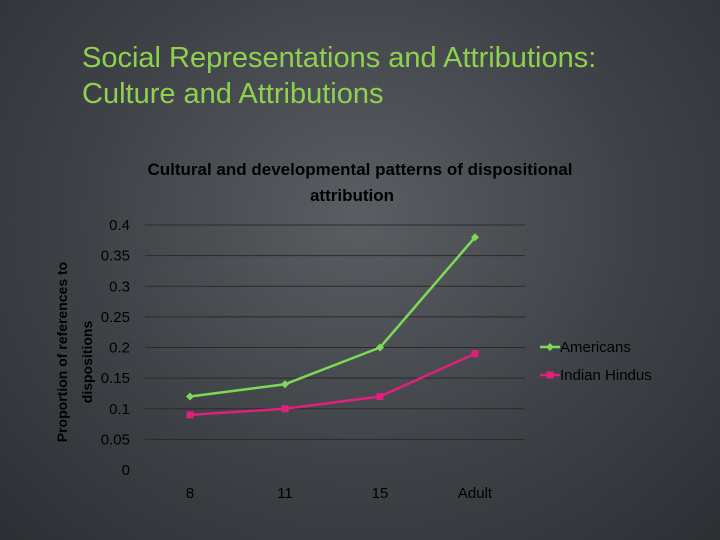 The image size is (720, 540). What do you see at coordinates (339, 493) in the screenshot?
I see `x-tick-labels: 8 11 15 Adult` at bounding box center [339, 493].